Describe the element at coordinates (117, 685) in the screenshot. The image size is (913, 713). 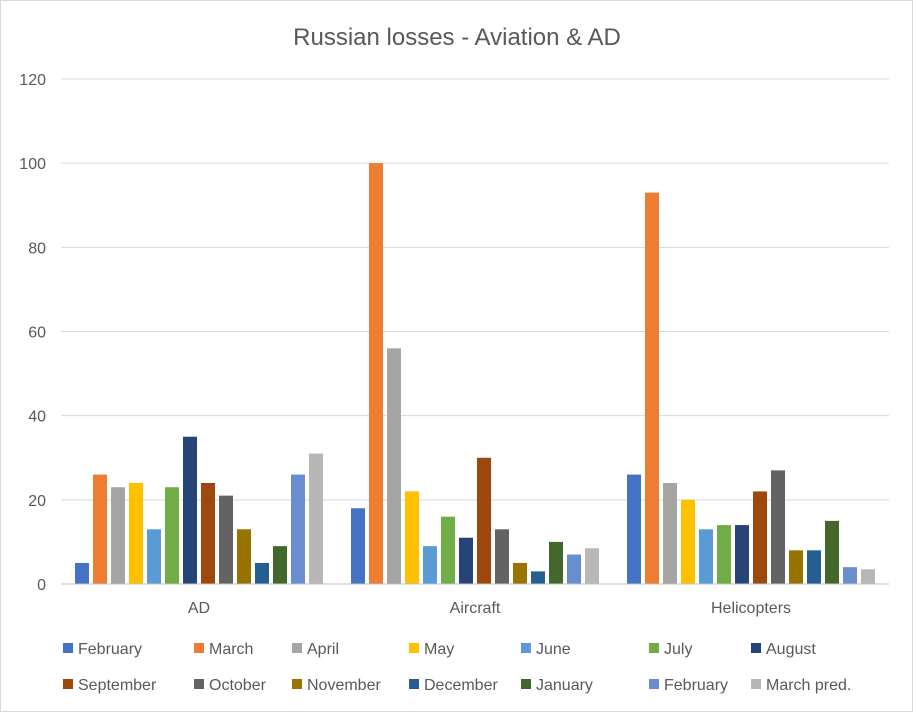
I see `legend-label: September` at that location.